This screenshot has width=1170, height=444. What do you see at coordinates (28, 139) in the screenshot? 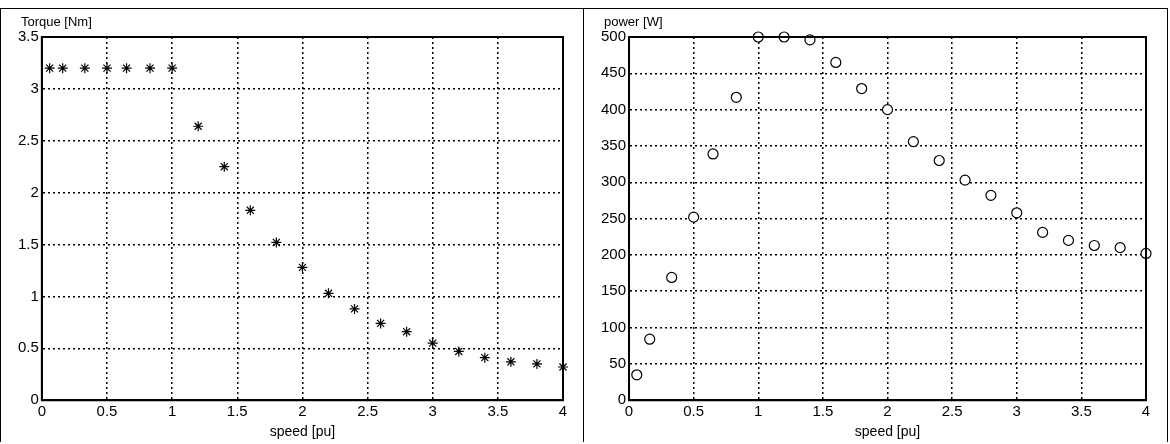
I see `y-tick-label: 2.5` at bounding box center [28, 139].